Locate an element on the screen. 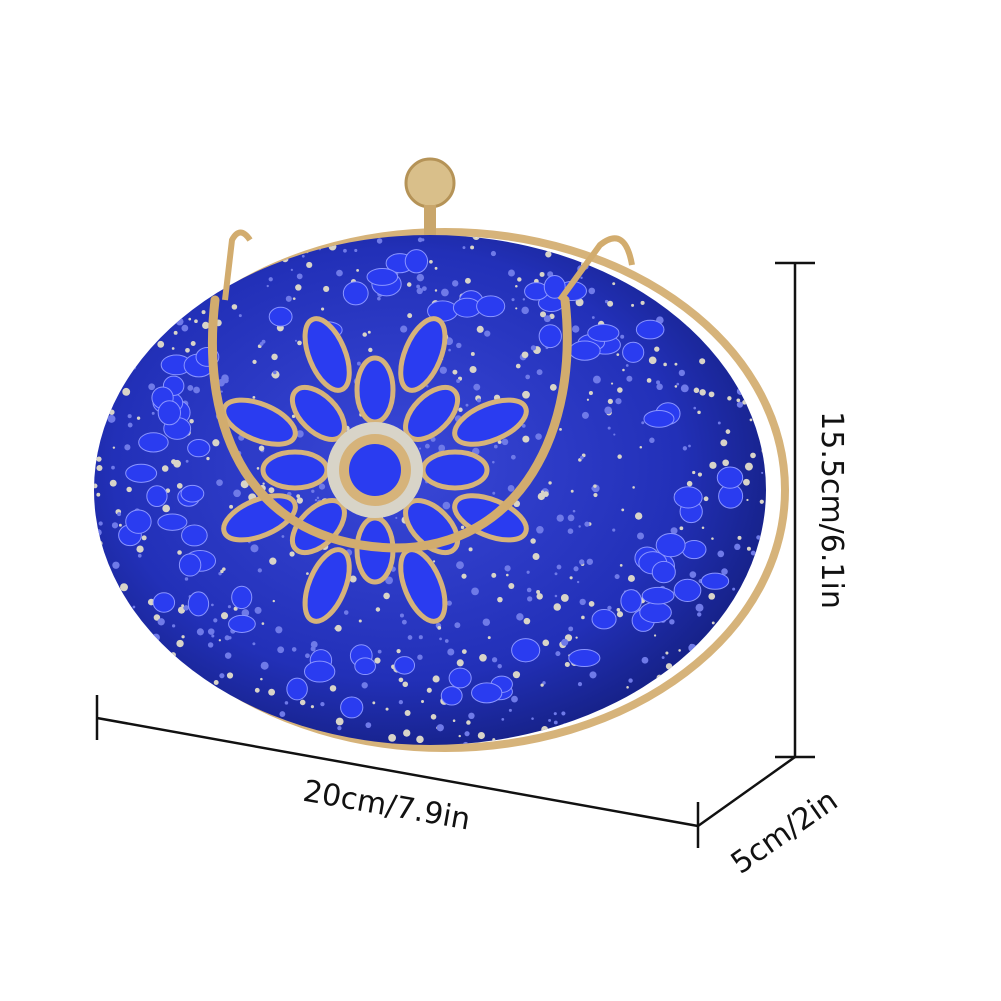  petal-gem is located at coordinates (327, 354).